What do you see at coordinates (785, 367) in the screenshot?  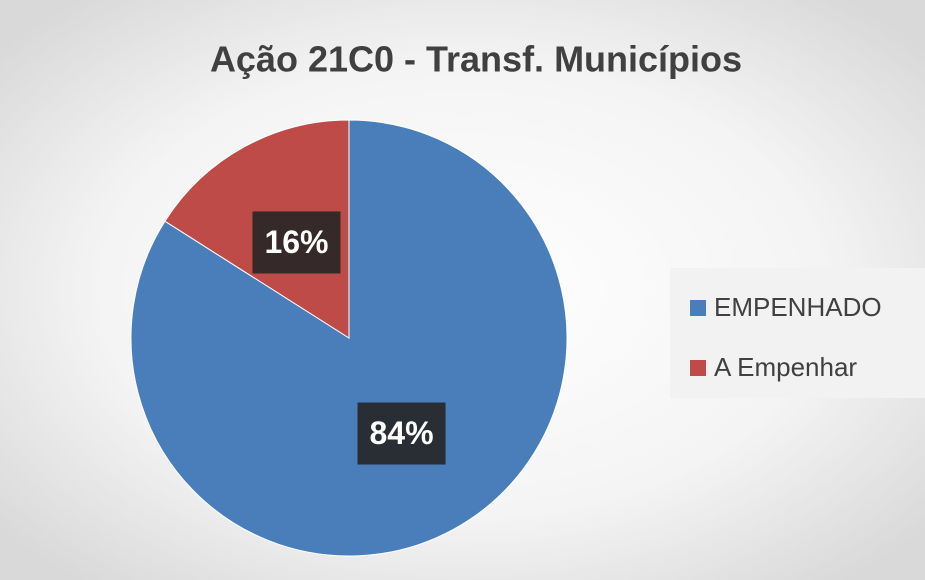 I see `legend-label: A Empenhar` at bounding box center [785, 367].